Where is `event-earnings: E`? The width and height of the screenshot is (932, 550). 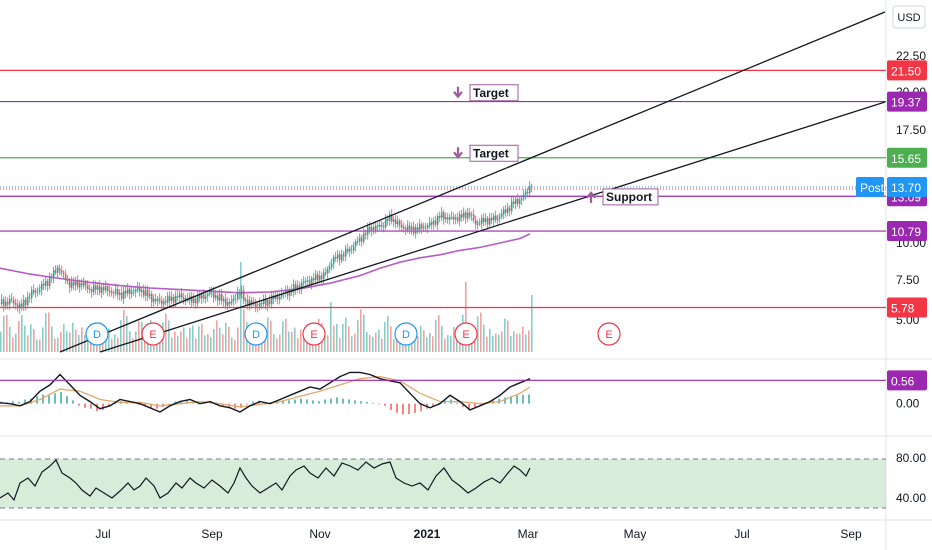
event-earnings: E is located at coordinates (314, 334).